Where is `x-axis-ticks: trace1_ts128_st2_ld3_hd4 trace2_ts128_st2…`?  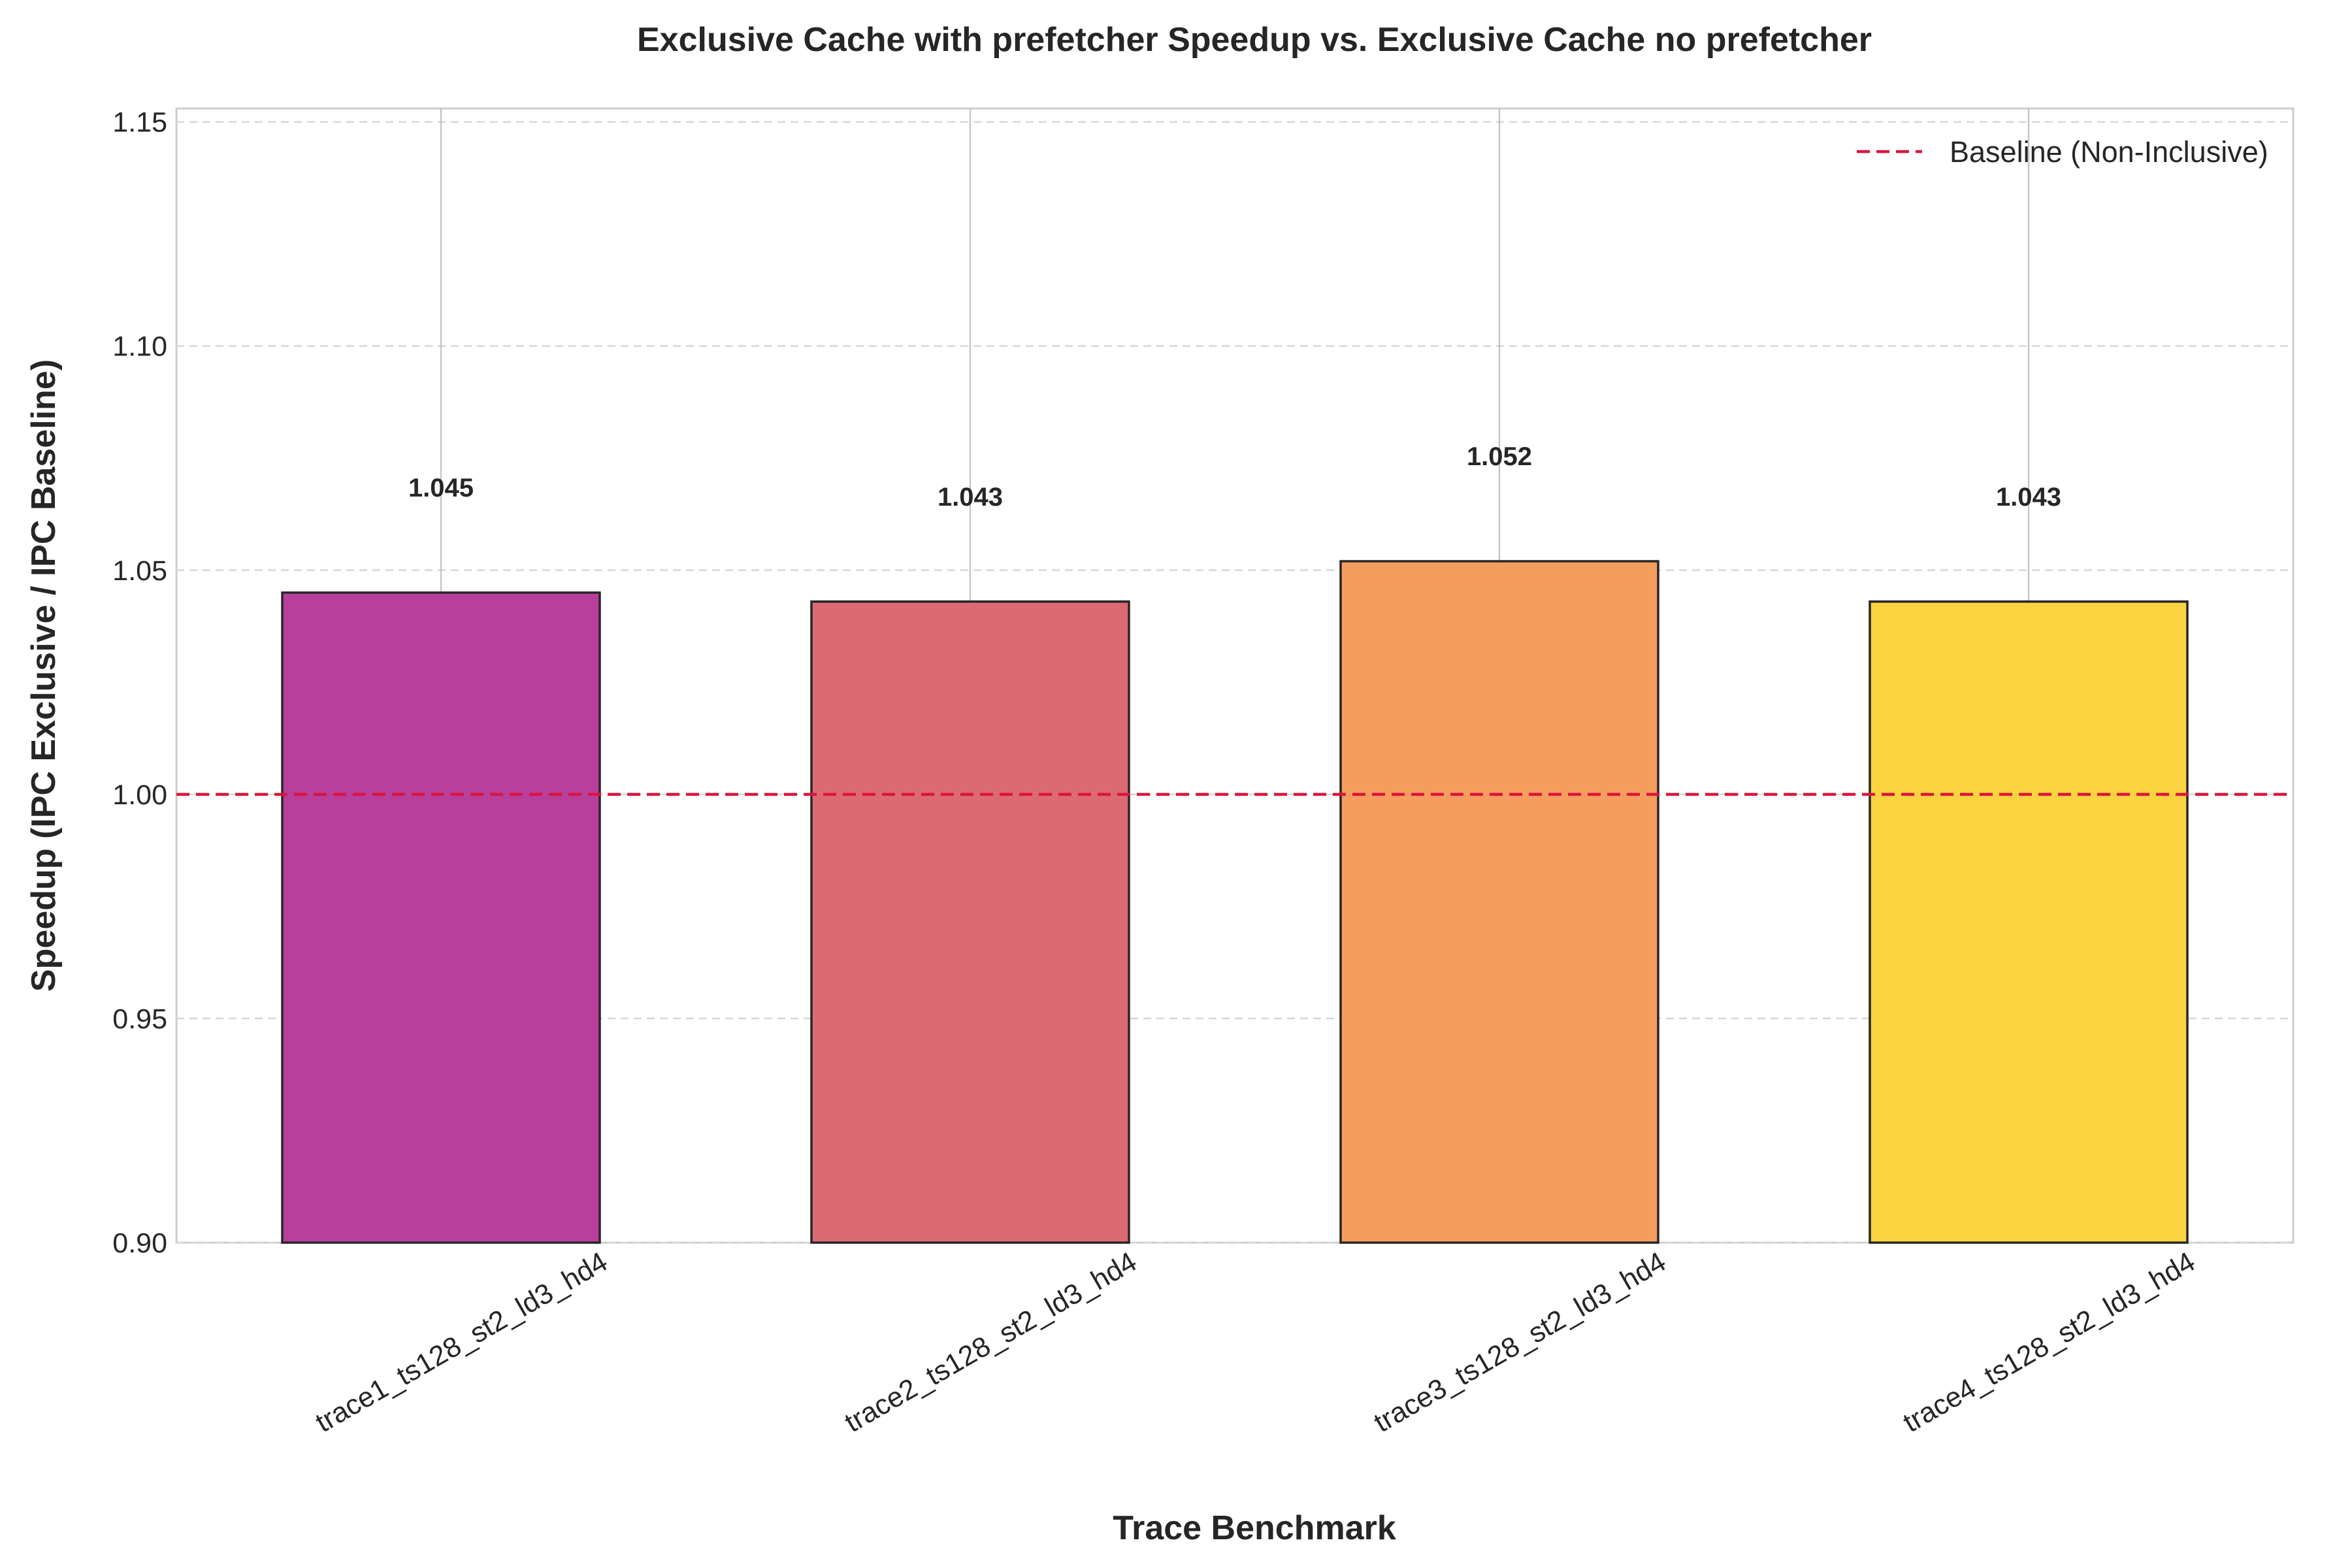
x-axis-ticks: trace1_ts128_st2_ld3_hd4 trace2_ts128_st2… is located at coordinates (1255, 1342).